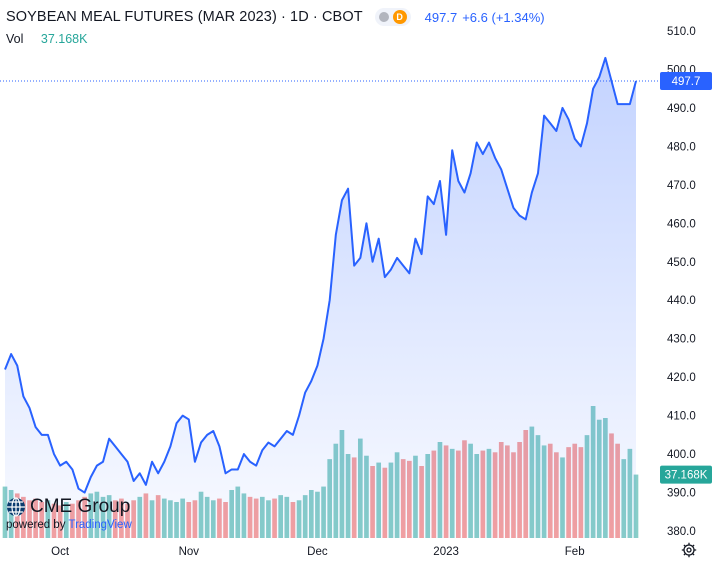  Describe the element at coordinates (441, 17) in the screenshot. I see `last-price: 497.7` at that location.